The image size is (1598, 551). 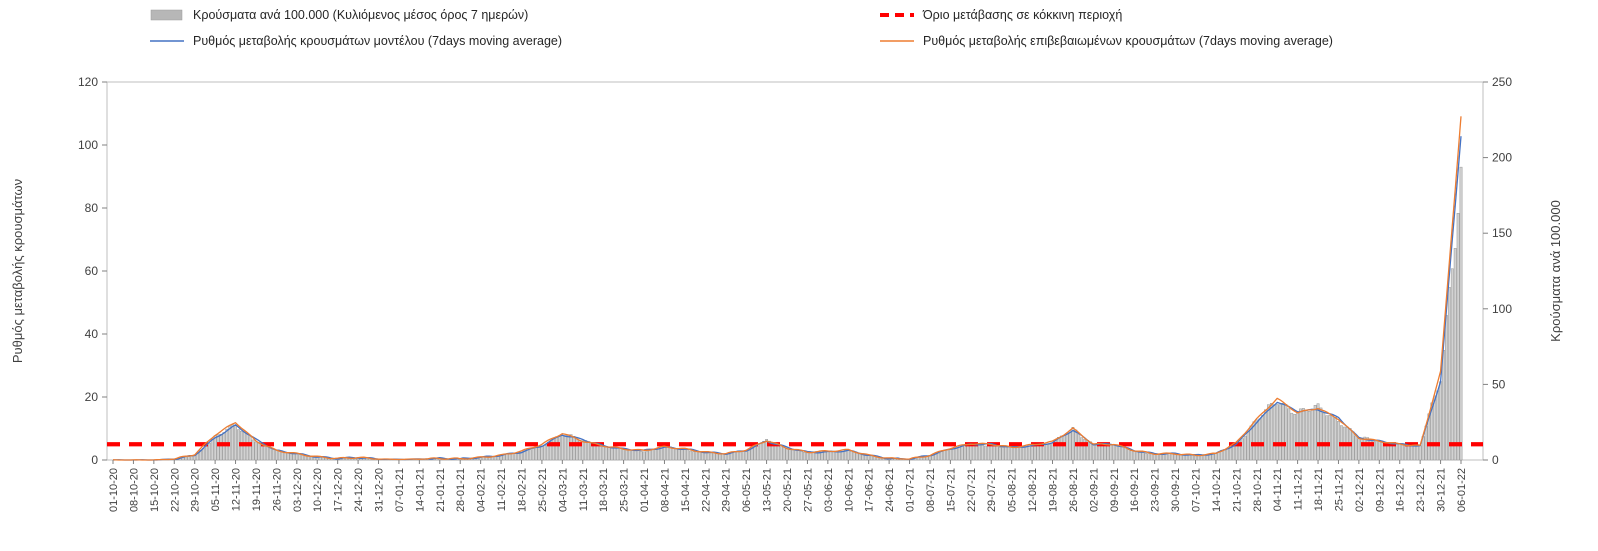 I want to click on x-tick-label: 12-11-20, so click(x=237, y=489).